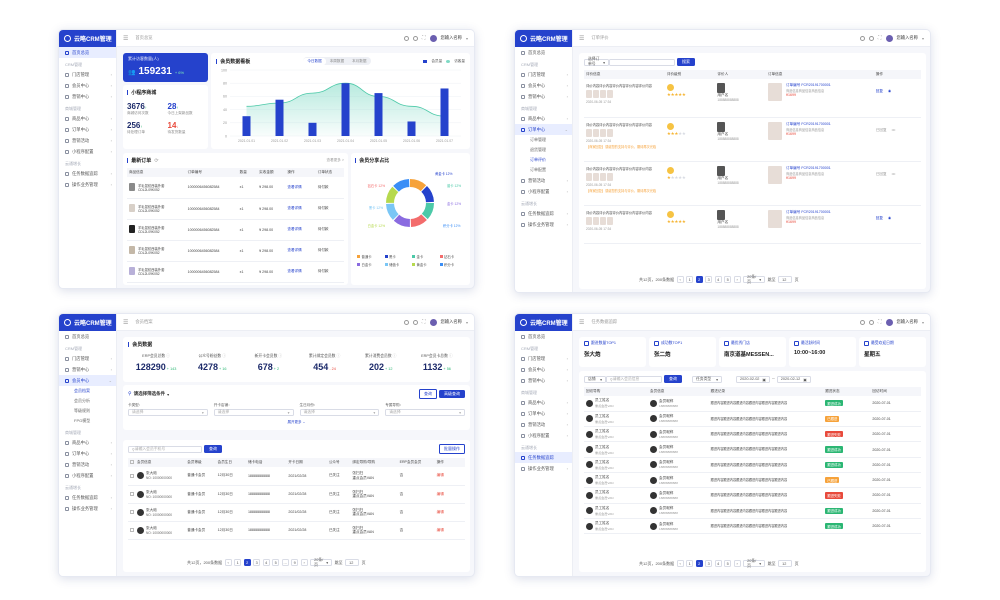 The image size is (1000, 600). Describe the element at coordinates (686, 62) in the screenshot. I see `search-button: 搜索` at that location.